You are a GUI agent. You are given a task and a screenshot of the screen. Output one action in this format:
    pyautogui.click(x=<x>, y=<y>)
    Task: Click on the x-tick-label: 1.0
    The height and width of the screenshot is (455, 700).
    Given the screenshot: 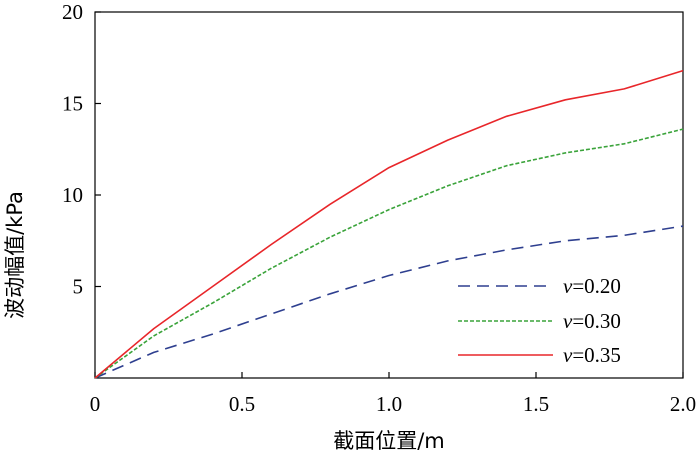 What is the action you would take?
    pyautogui.click(x=389, y=404)
    